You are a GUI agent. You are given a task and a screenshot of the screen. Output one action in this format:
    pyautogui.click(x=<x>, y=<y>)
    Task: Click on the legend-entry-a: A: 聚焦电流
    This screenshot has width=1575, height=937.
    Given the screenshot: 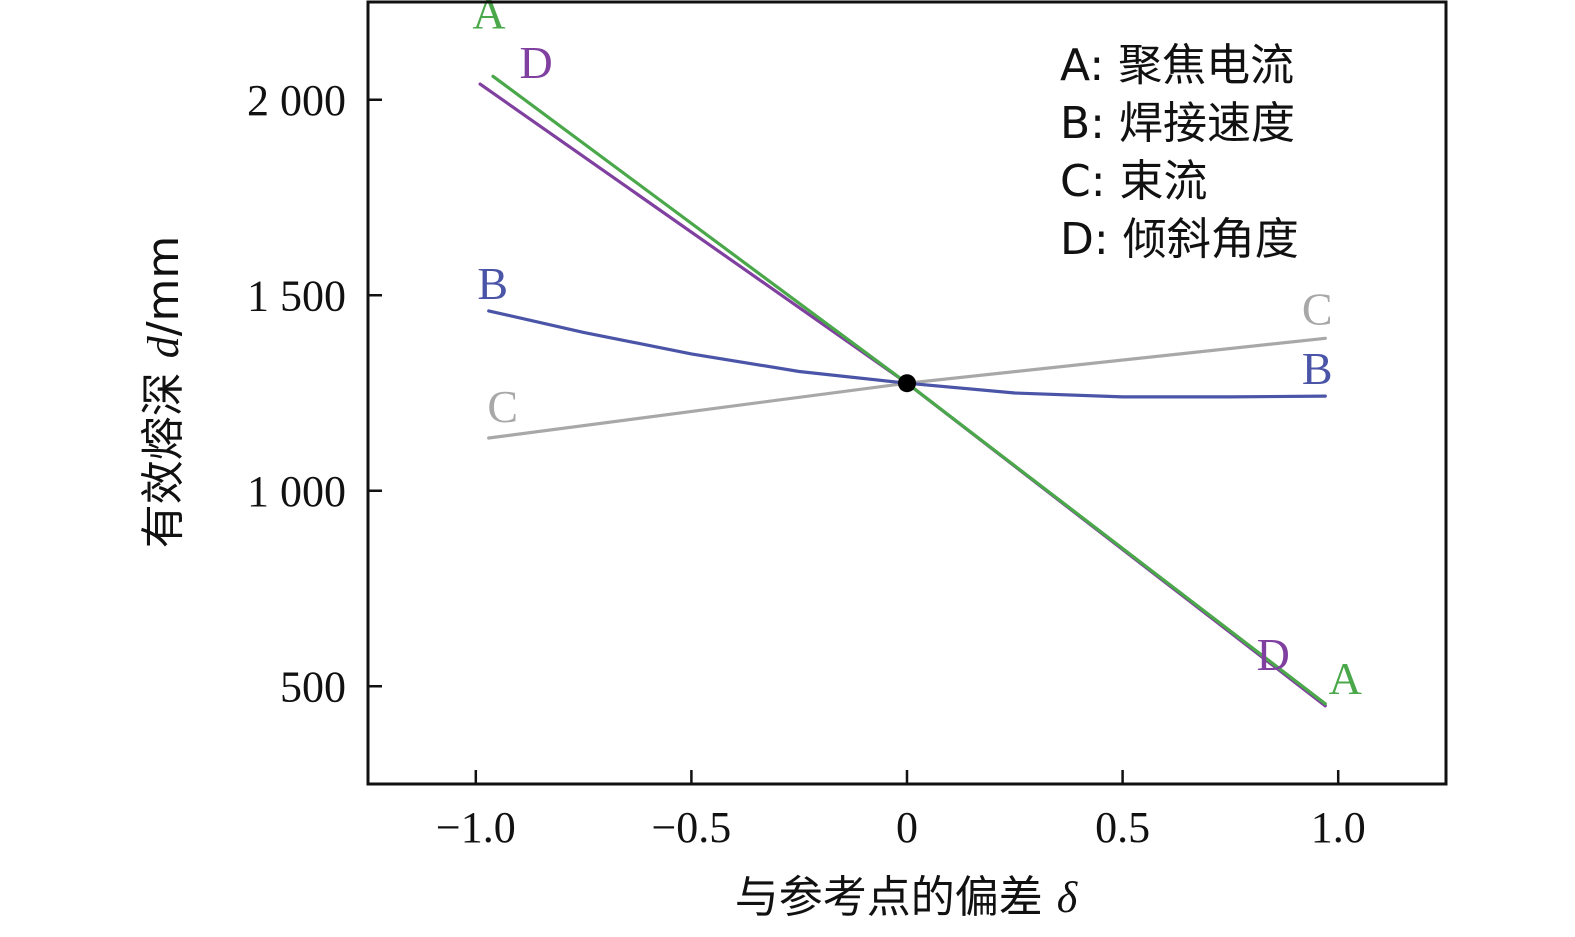 What is the action you would take?
    pyautogui.click(x=1177, y=65)
    